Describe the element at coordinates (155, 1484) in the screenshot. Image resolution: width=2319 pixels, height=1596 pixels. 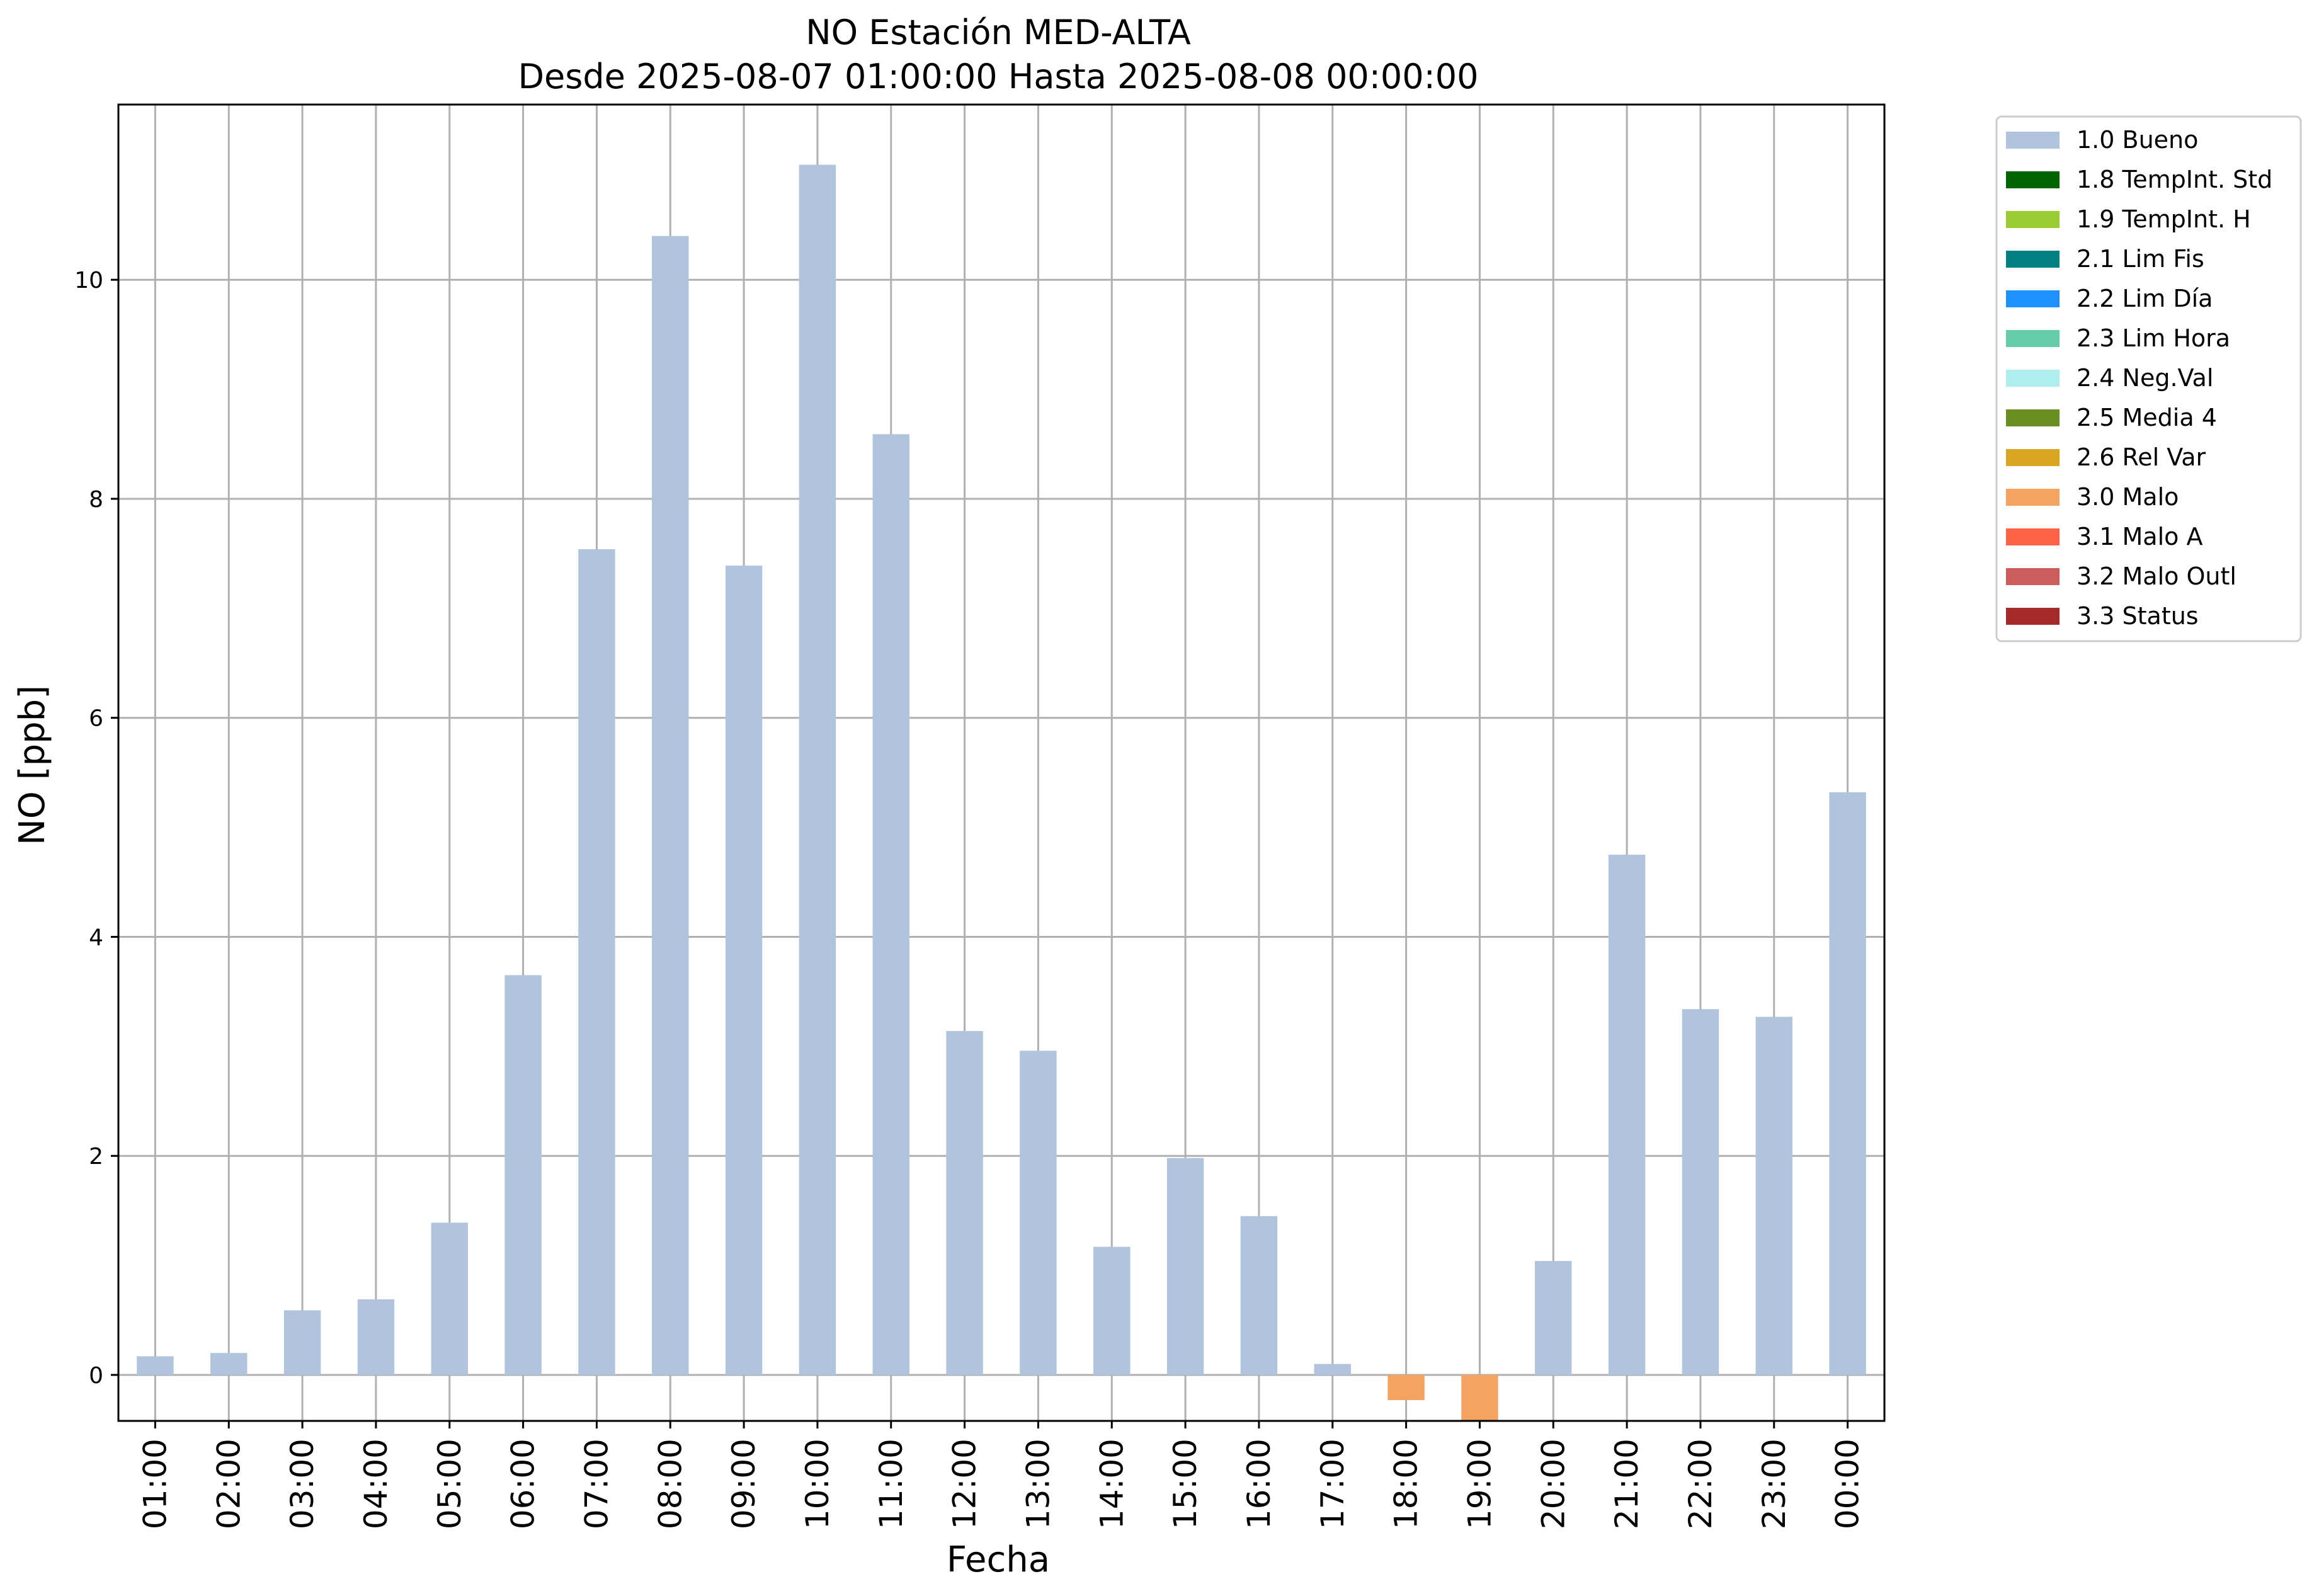
I see `x-tick-label: 01:00` at that location.